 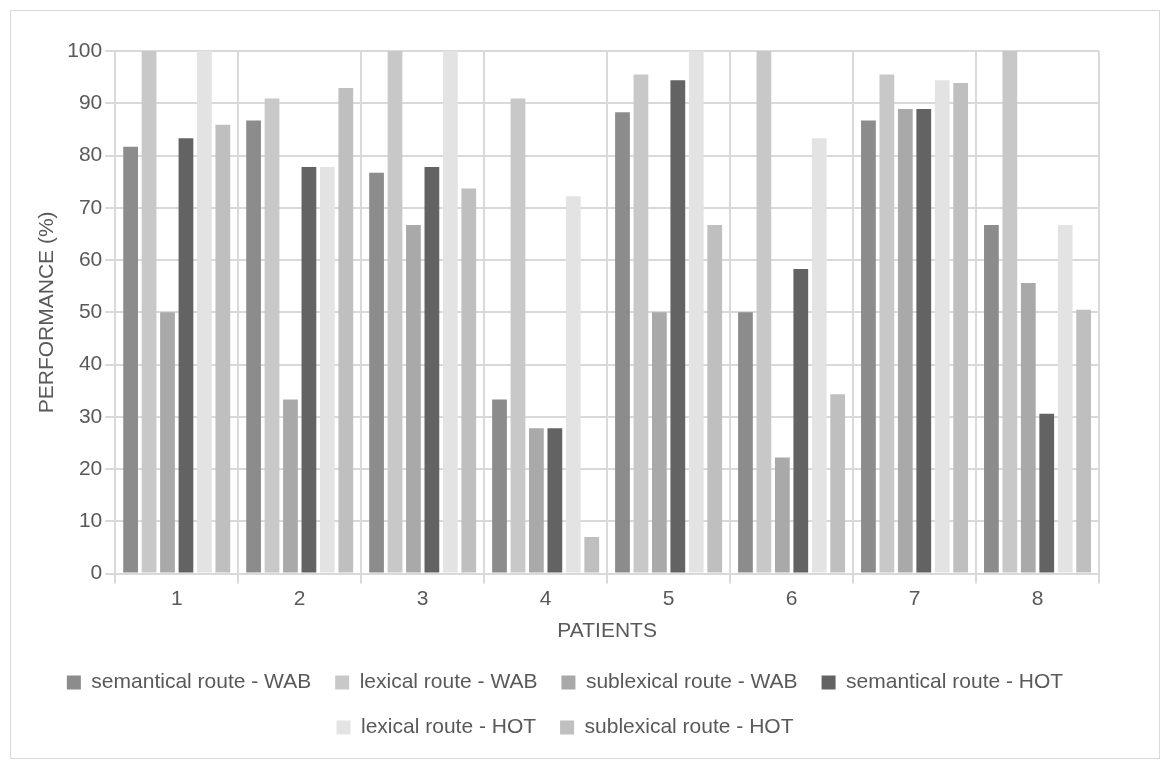 What do you see at coordinates (90, 154) in the screenshot?
I see `y-tick-label: 80` at bounding box center [90, 154].